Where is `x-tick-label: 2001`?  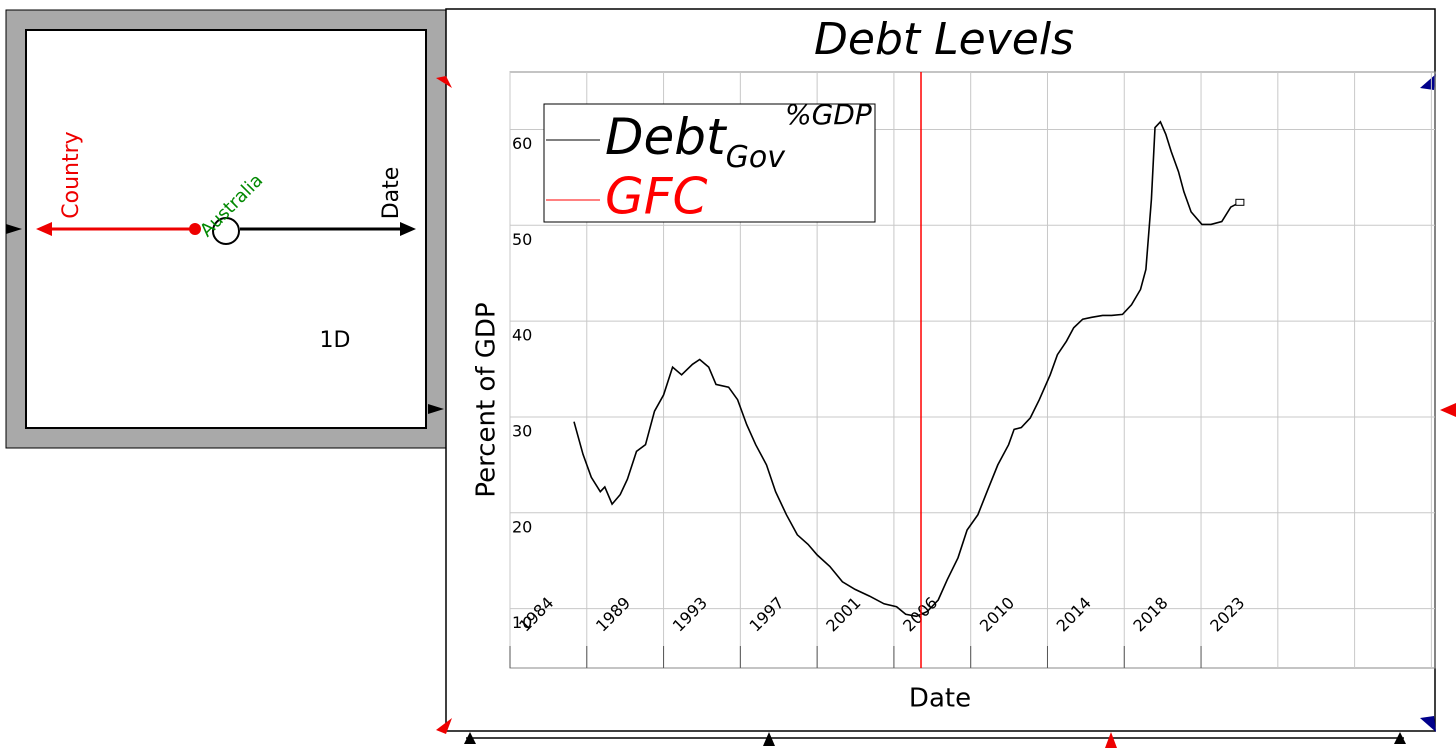
x-tick-label: 2001 is located at coordinates (843, 614).